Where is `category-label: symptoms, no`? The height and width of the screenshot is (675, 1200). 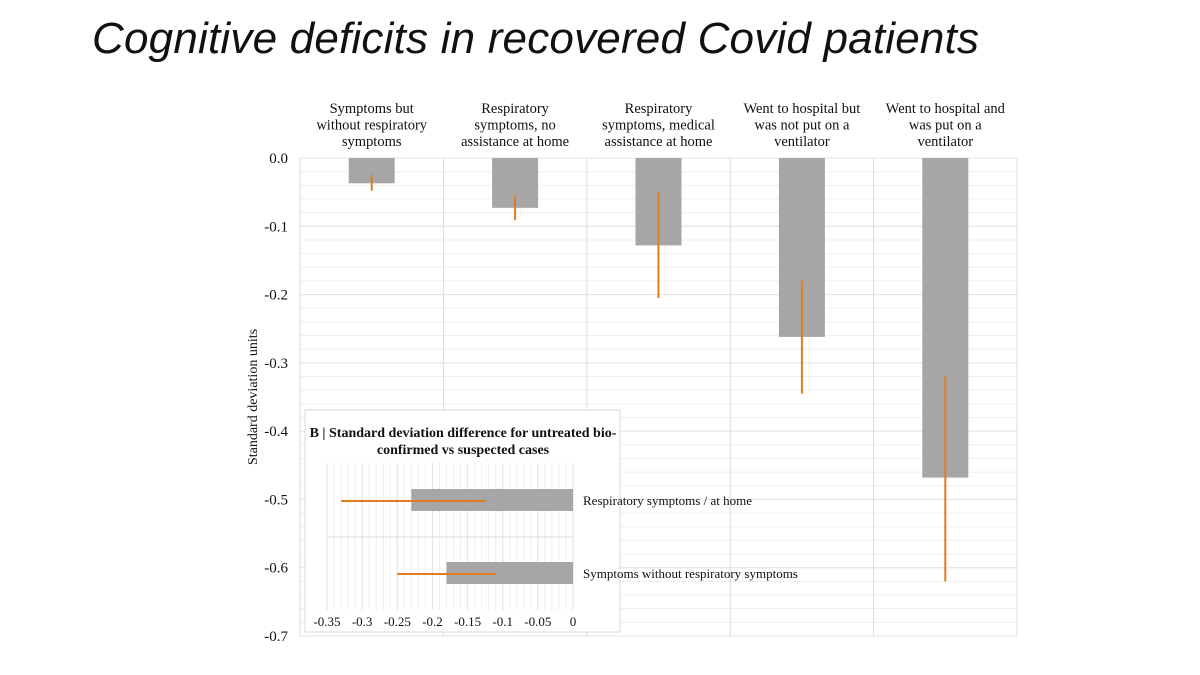 category-label: symptoms, no is located at coordinates (514, 126).